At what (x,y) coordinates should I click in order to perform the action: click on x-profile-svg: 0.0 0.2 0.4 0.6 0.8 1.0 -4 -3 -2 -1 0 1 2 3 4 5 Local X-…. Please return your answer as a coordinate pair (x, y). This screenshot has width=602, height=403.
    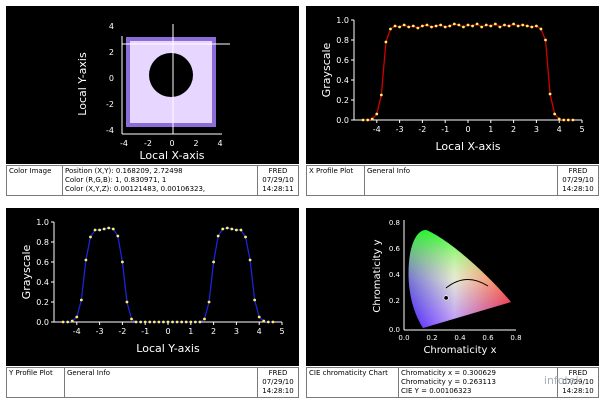
    Looking at the image, I should click on (452, 84).